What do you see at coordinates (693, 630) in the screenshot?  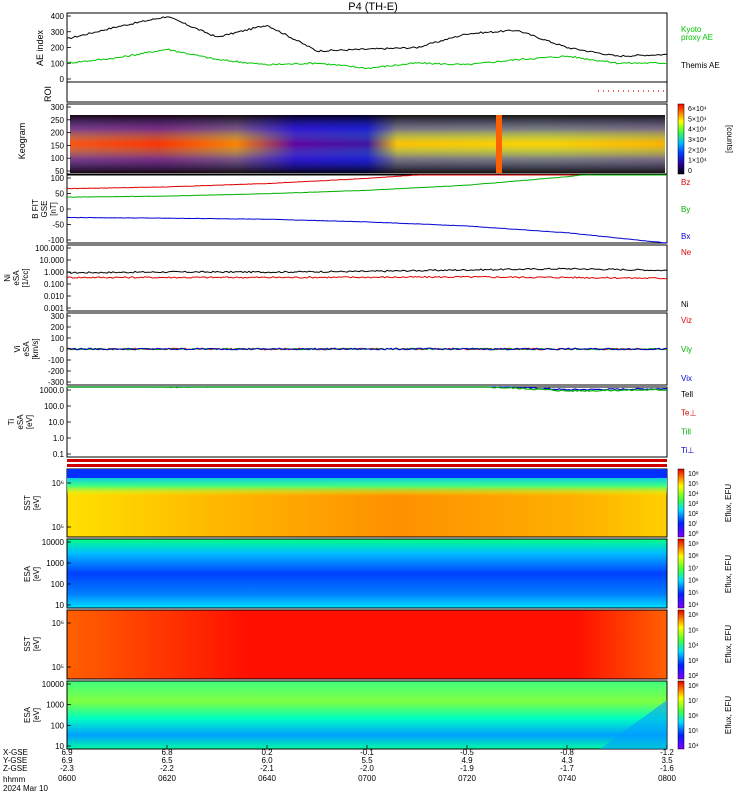 I see `sst_i-colorbar-tick: 10⁵` at bounding box center [693, 630].